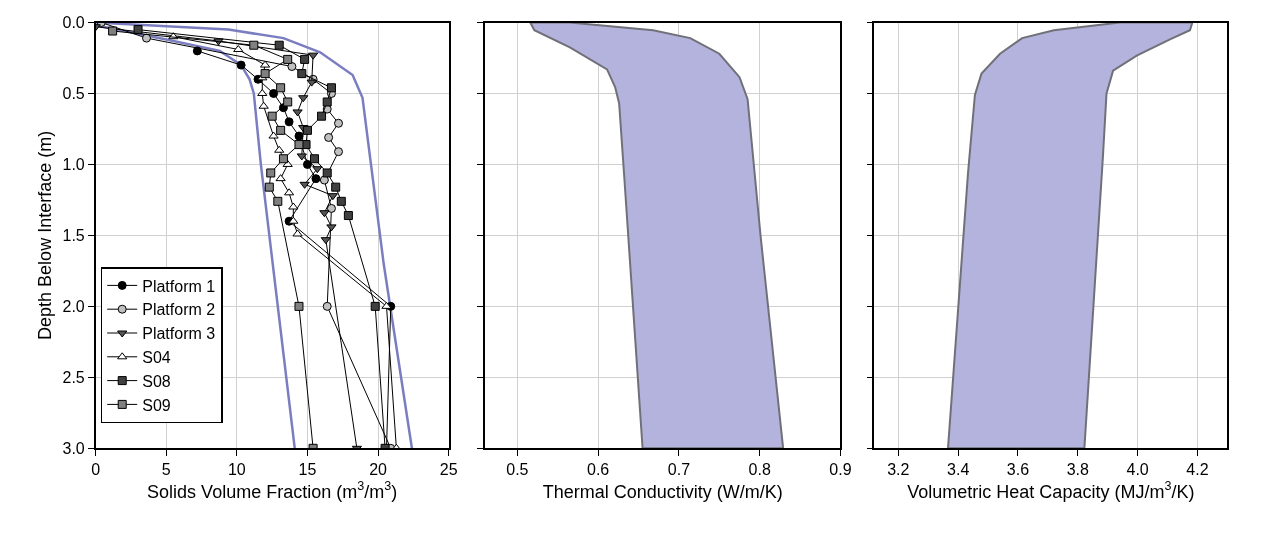 The width and height of the screenshot is (1271, 535). I want to click on legend-label: Platform 2, so click(179, 310).